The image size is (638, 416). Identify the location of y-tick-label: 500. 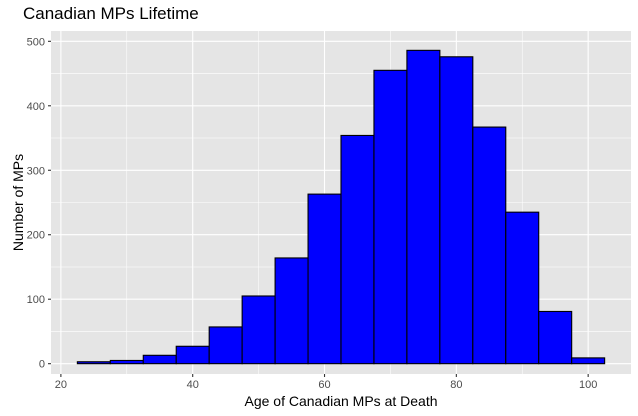
(36, 42).